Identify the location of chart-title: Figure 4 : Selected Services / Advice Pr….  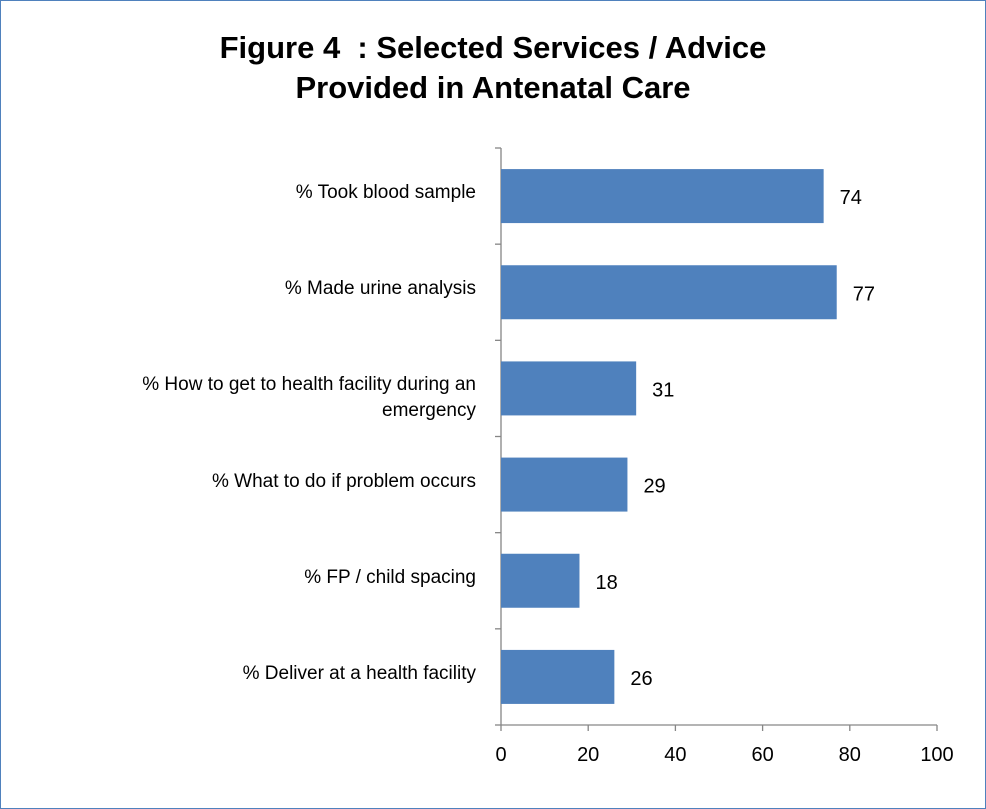
(493, 68).